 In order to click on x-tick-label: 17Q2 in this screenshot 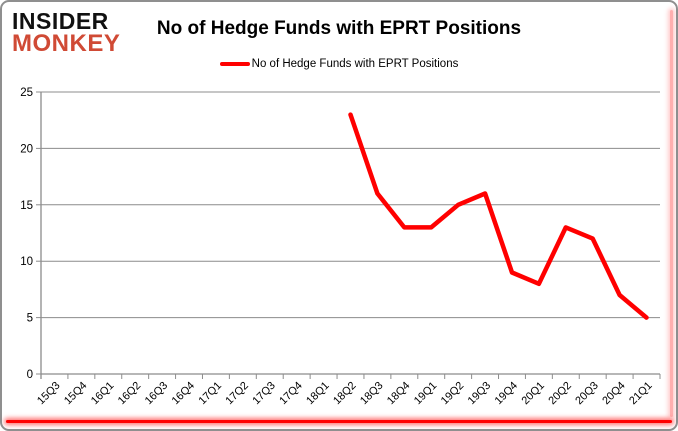, I will do `click(237, 394)`.